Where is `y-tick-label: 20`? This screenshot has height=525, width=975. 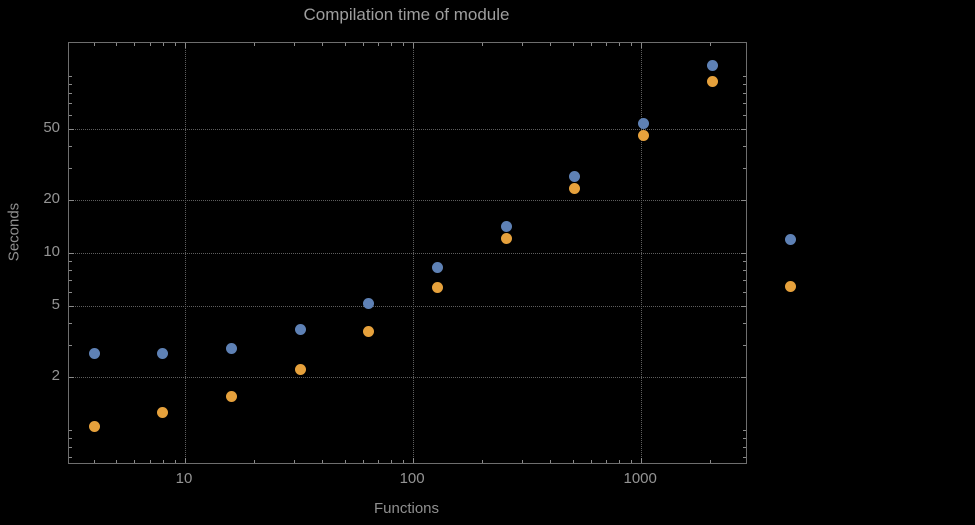
y-tick-label: 20 is located at coordinates (51, 198).